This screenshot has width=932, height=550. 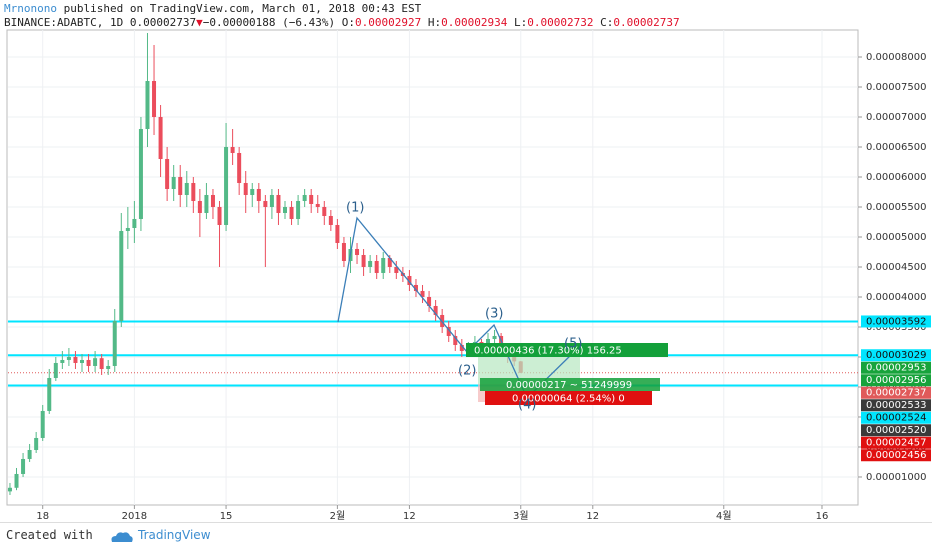 What do you see at coordinates (521, 516) in the screenshot?
I see `x-tick-label: 3월` at bounding box center [521, 516].